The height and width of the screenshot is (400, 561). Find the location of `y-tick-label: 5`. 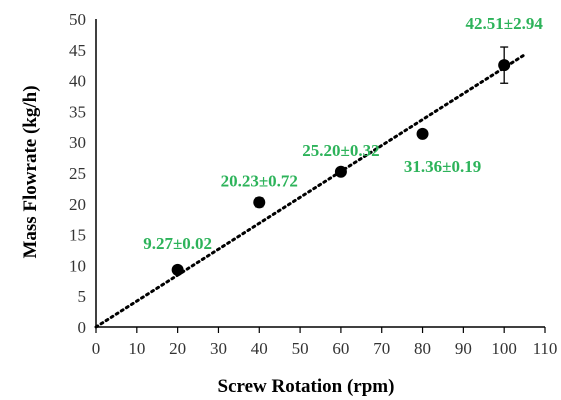

y-tick-label: 5 is located at coordinates (82, 296).